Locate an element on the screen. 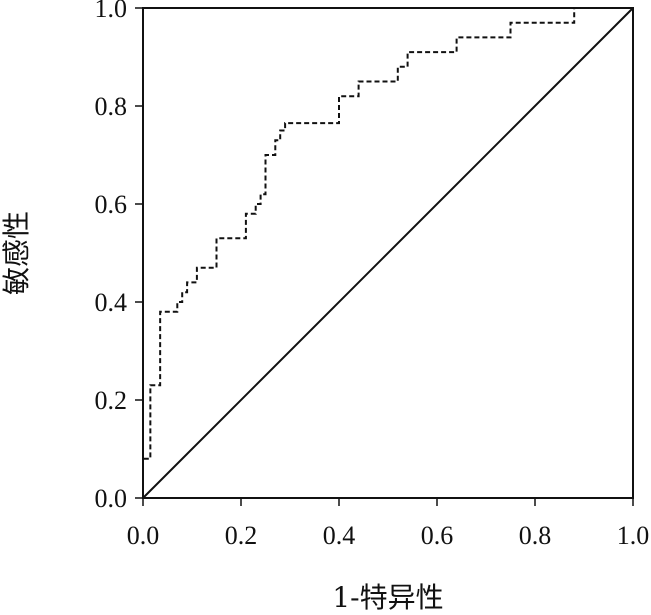 The image size is (651, 615). y-tick-label: 0.8 is located at coordinates (111, 106).